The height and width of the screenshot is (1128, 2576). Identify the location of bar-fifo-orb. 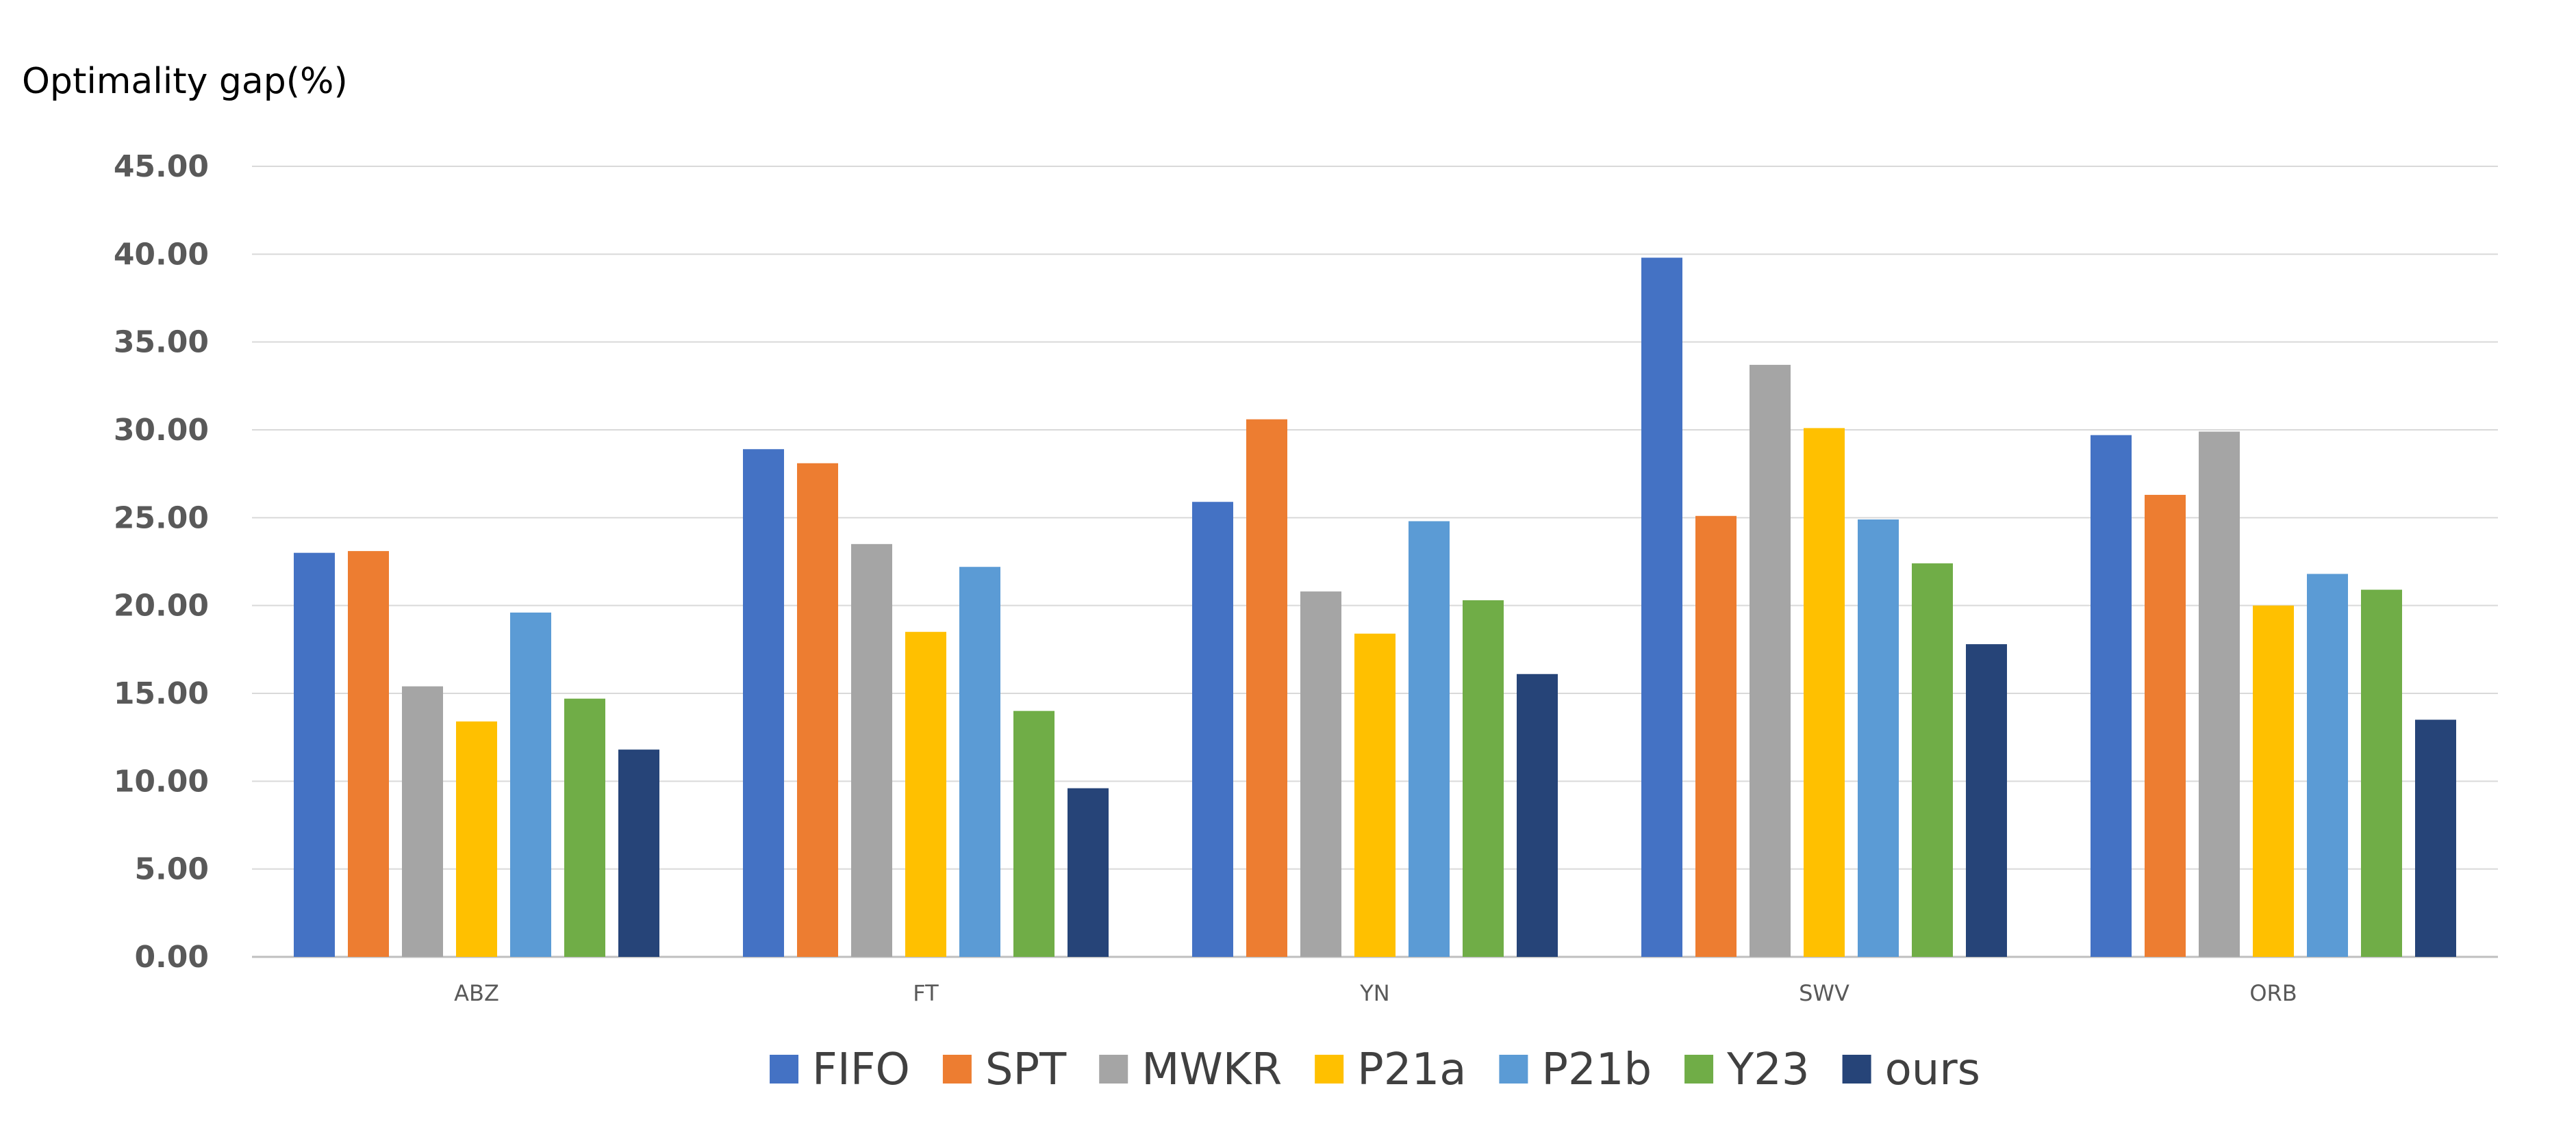
(2111, 696).